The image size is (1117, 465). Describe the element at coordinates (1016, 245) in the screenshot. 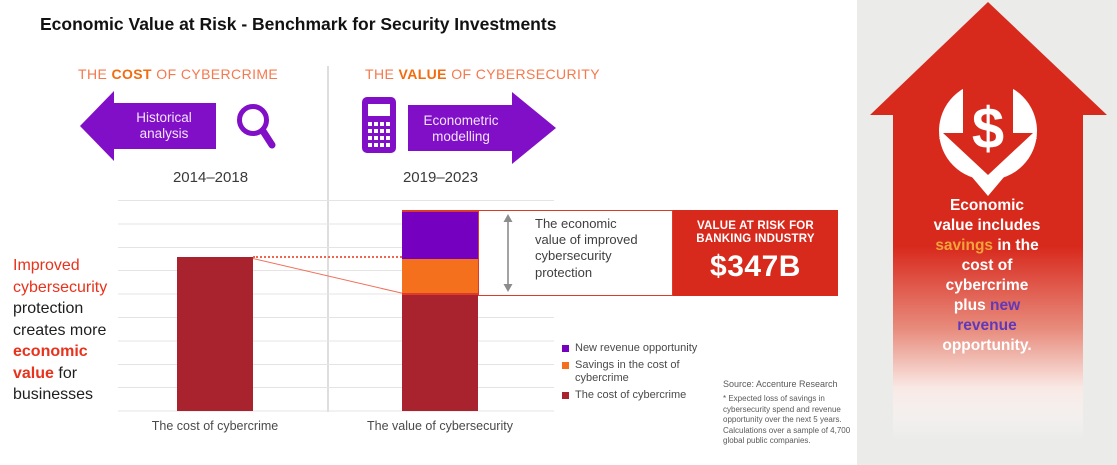

I see `text-segment: in the` at that location.